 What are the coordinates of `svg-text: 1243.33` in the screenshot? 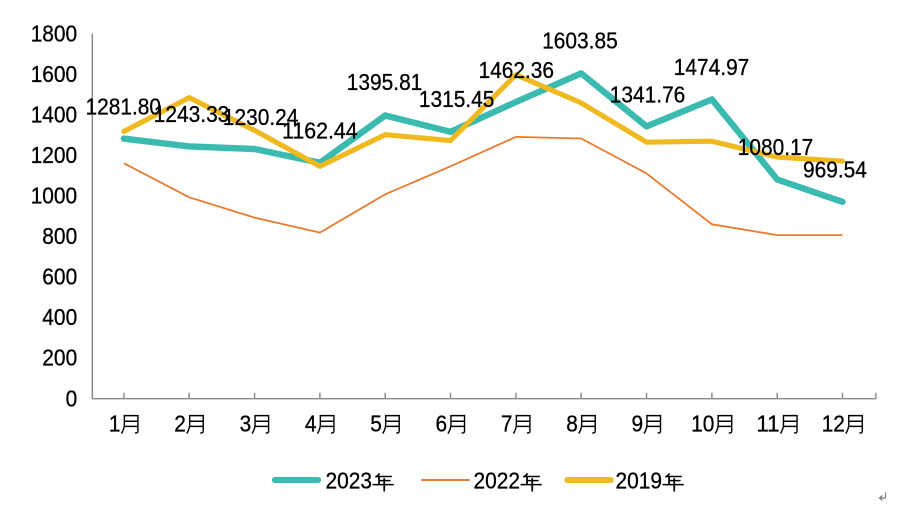 It's located at (192, 114).